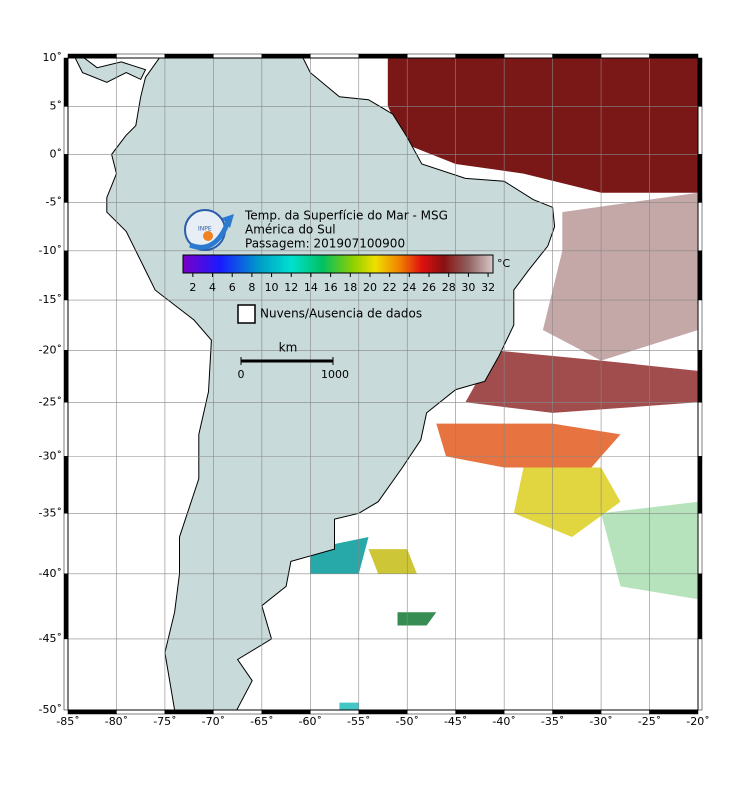 This screenshot has height=785, width=741. Describe the element at coordinates (429, 287) in the screenshot. I see `colorbar-tick-label: 26` at that location.